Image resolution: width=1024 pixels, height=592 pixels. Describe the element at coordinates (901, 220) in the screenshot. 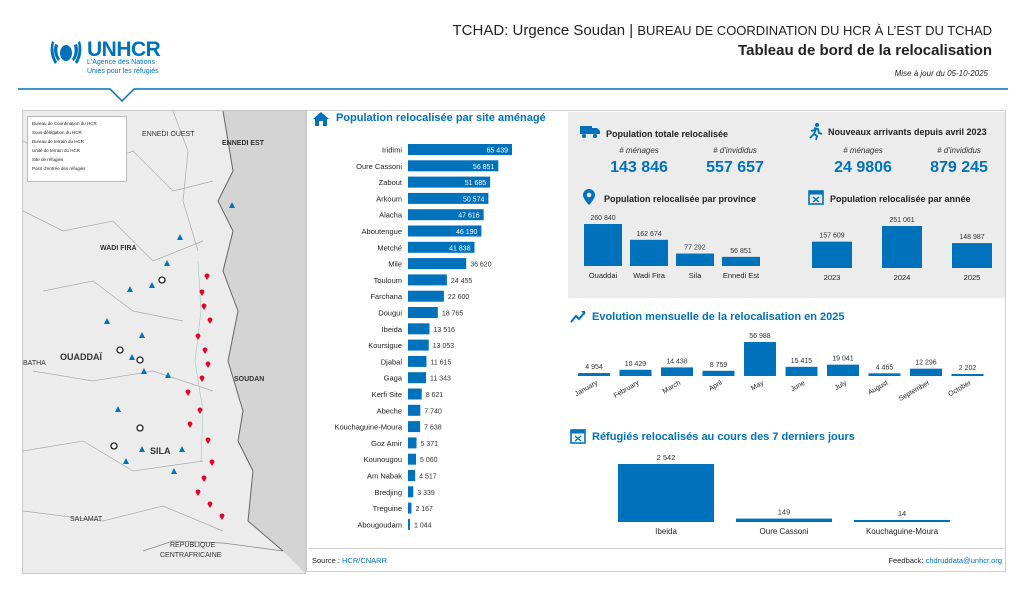

I see `year-value-label: 251 061` at that location.